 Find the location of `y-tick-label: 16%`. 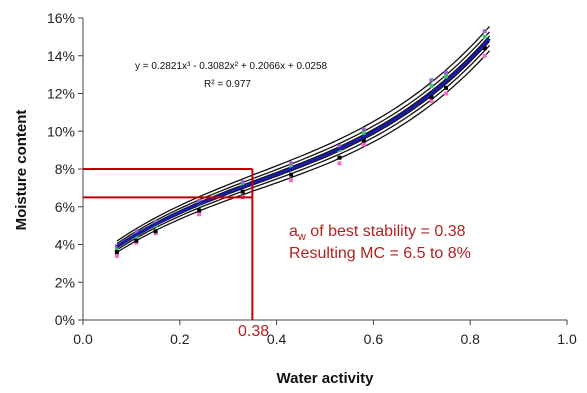

y-tick-label: 16% is located at coordinates (61, 18).